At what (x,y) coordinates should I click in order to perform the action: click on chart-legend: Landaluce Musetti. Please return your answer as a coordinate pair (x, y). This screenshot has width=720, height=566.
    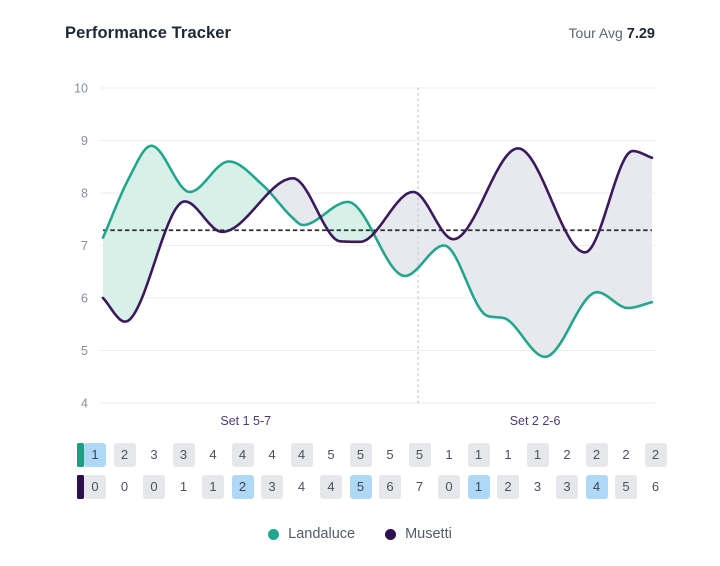
    Looking at the image, I should click on (360, 534).